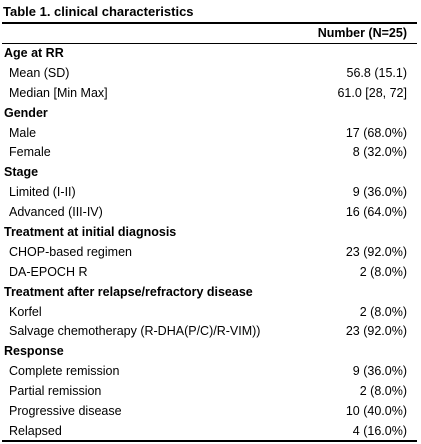 The width and height of the screenshot is (421, 444). Describe the element at coordinates (210, 134) in the screenshot. I see `table-row: Male 17 (68.0%)` at that location.